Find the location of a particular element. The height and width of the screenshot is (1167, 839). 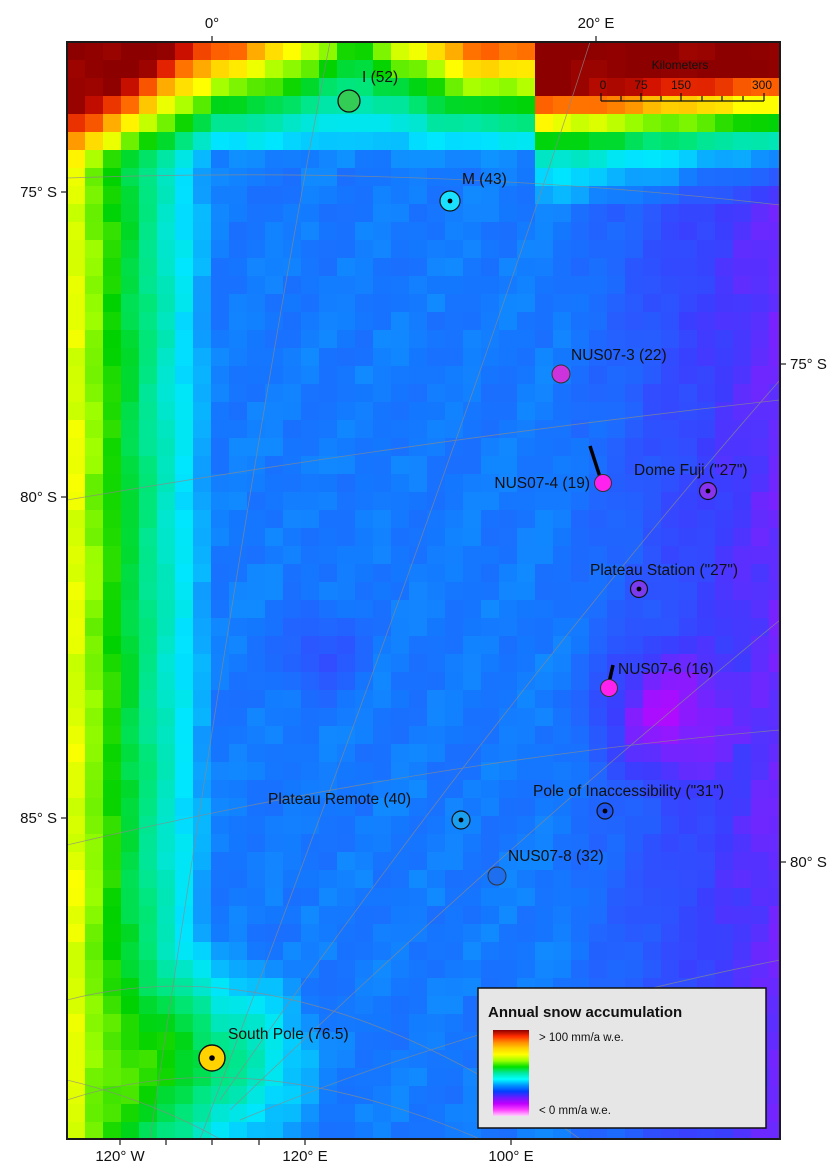

left-axis-label: 75° S is located at coordinates (38, 192).